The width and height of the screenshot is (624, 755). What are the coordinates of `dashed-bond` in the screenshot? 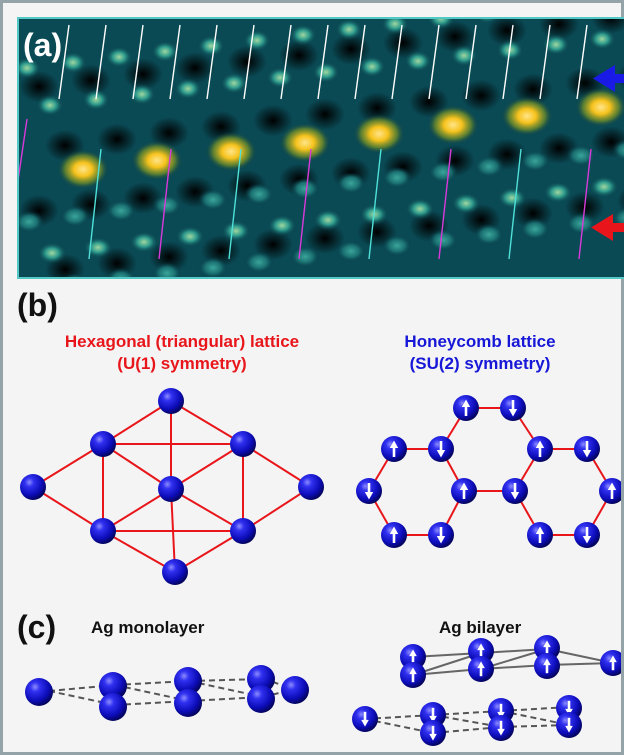 It's located at (82, 698).